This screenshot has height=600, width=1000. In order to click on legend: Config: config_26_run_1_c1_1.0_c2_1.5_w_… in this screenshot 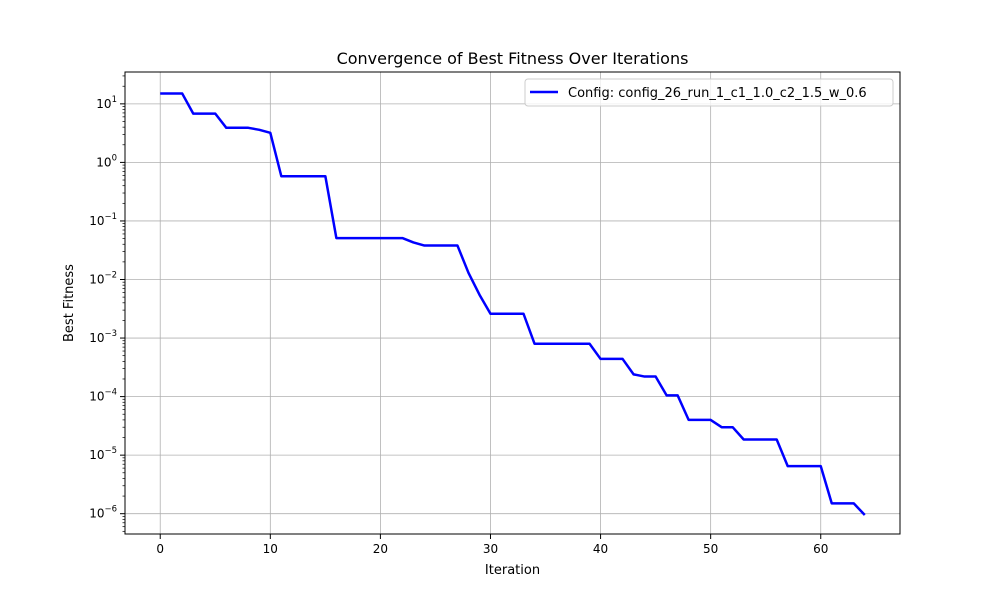, I will do `click(709, 92)`.